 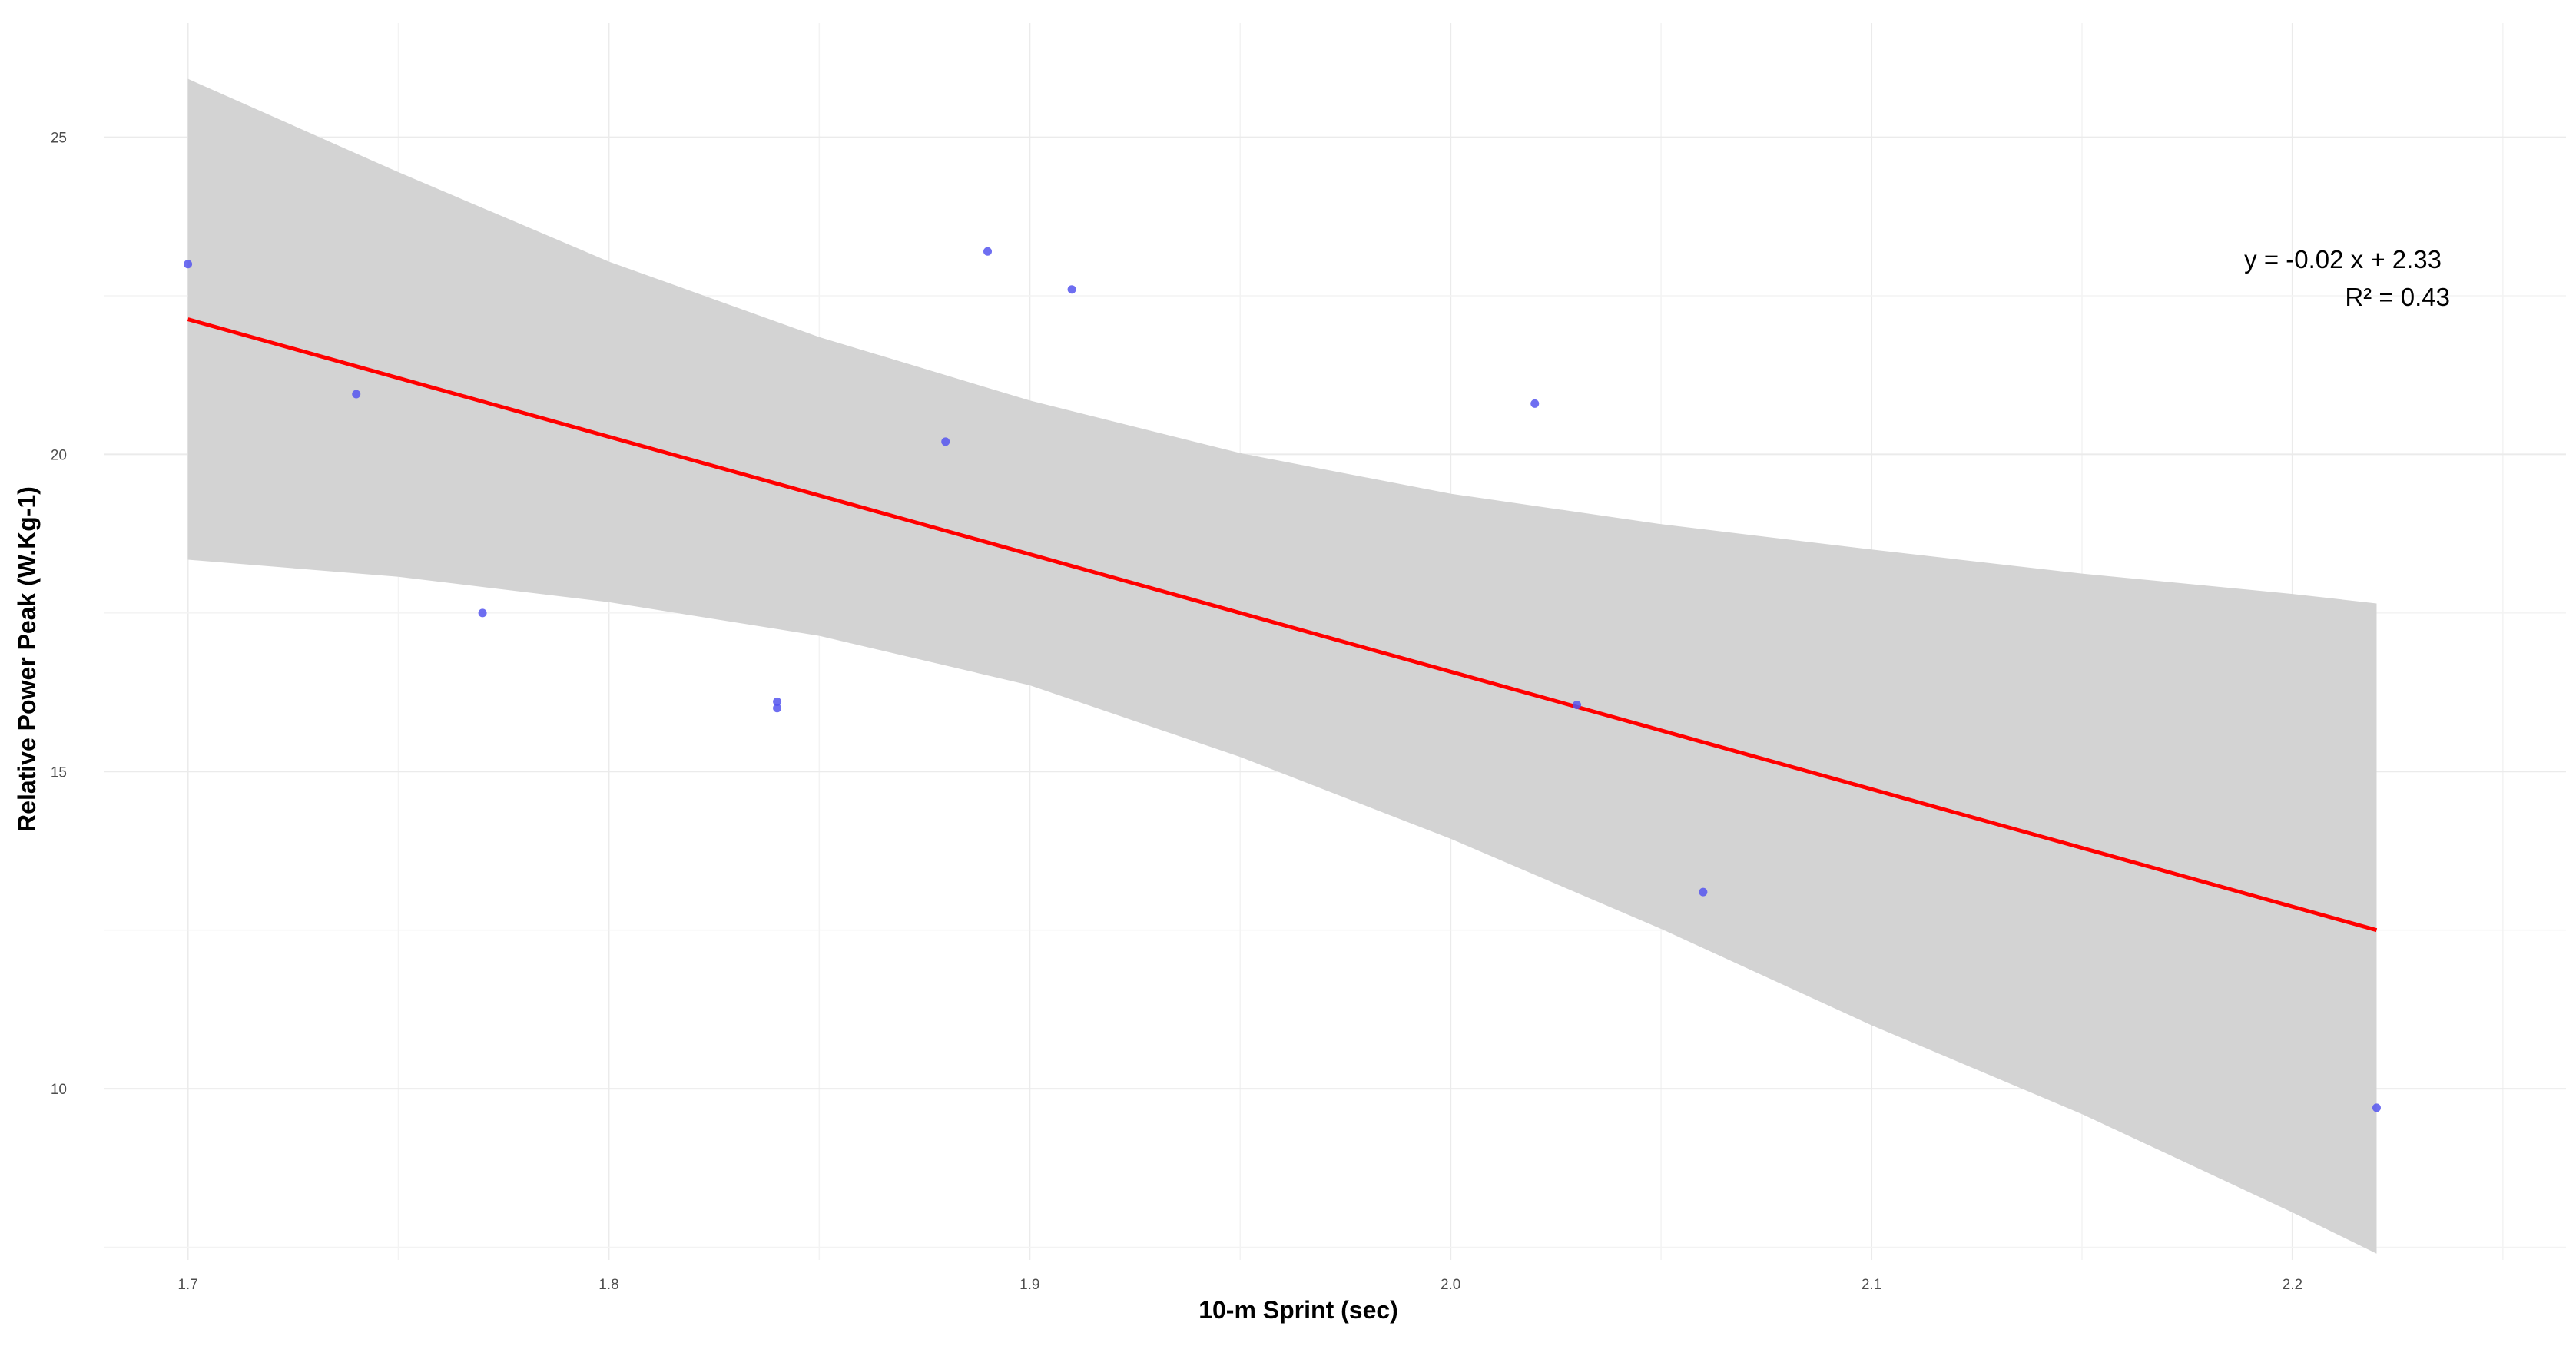 I want to click on equation-annotation: y = -0.02 x + 2.33, so click(x=2343, y=259).